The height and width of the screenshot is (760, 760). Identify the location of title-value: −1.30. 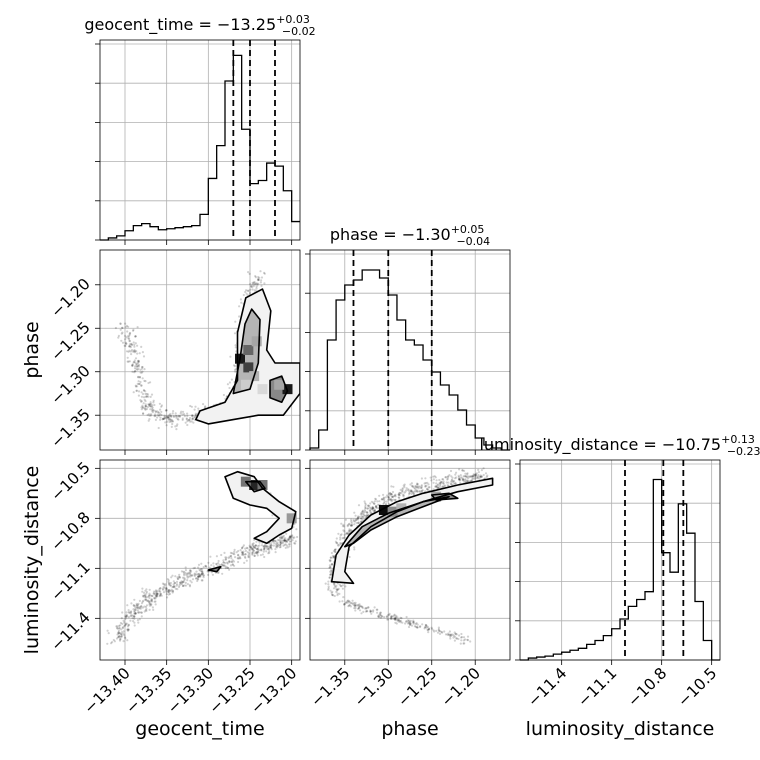
(426, 234).